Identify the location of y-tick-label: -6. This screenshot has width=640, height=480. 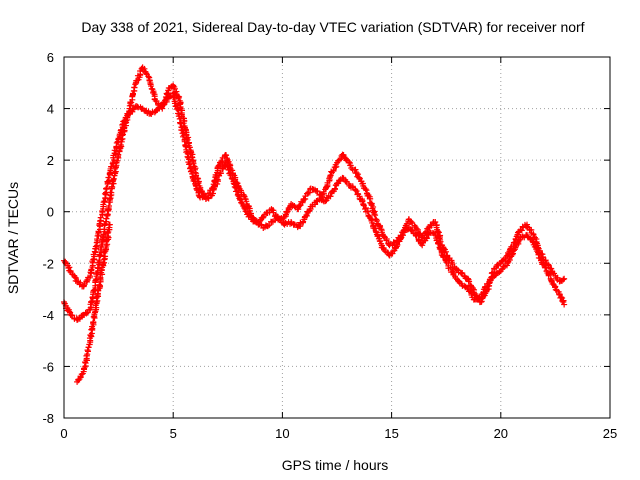
(48, 366).